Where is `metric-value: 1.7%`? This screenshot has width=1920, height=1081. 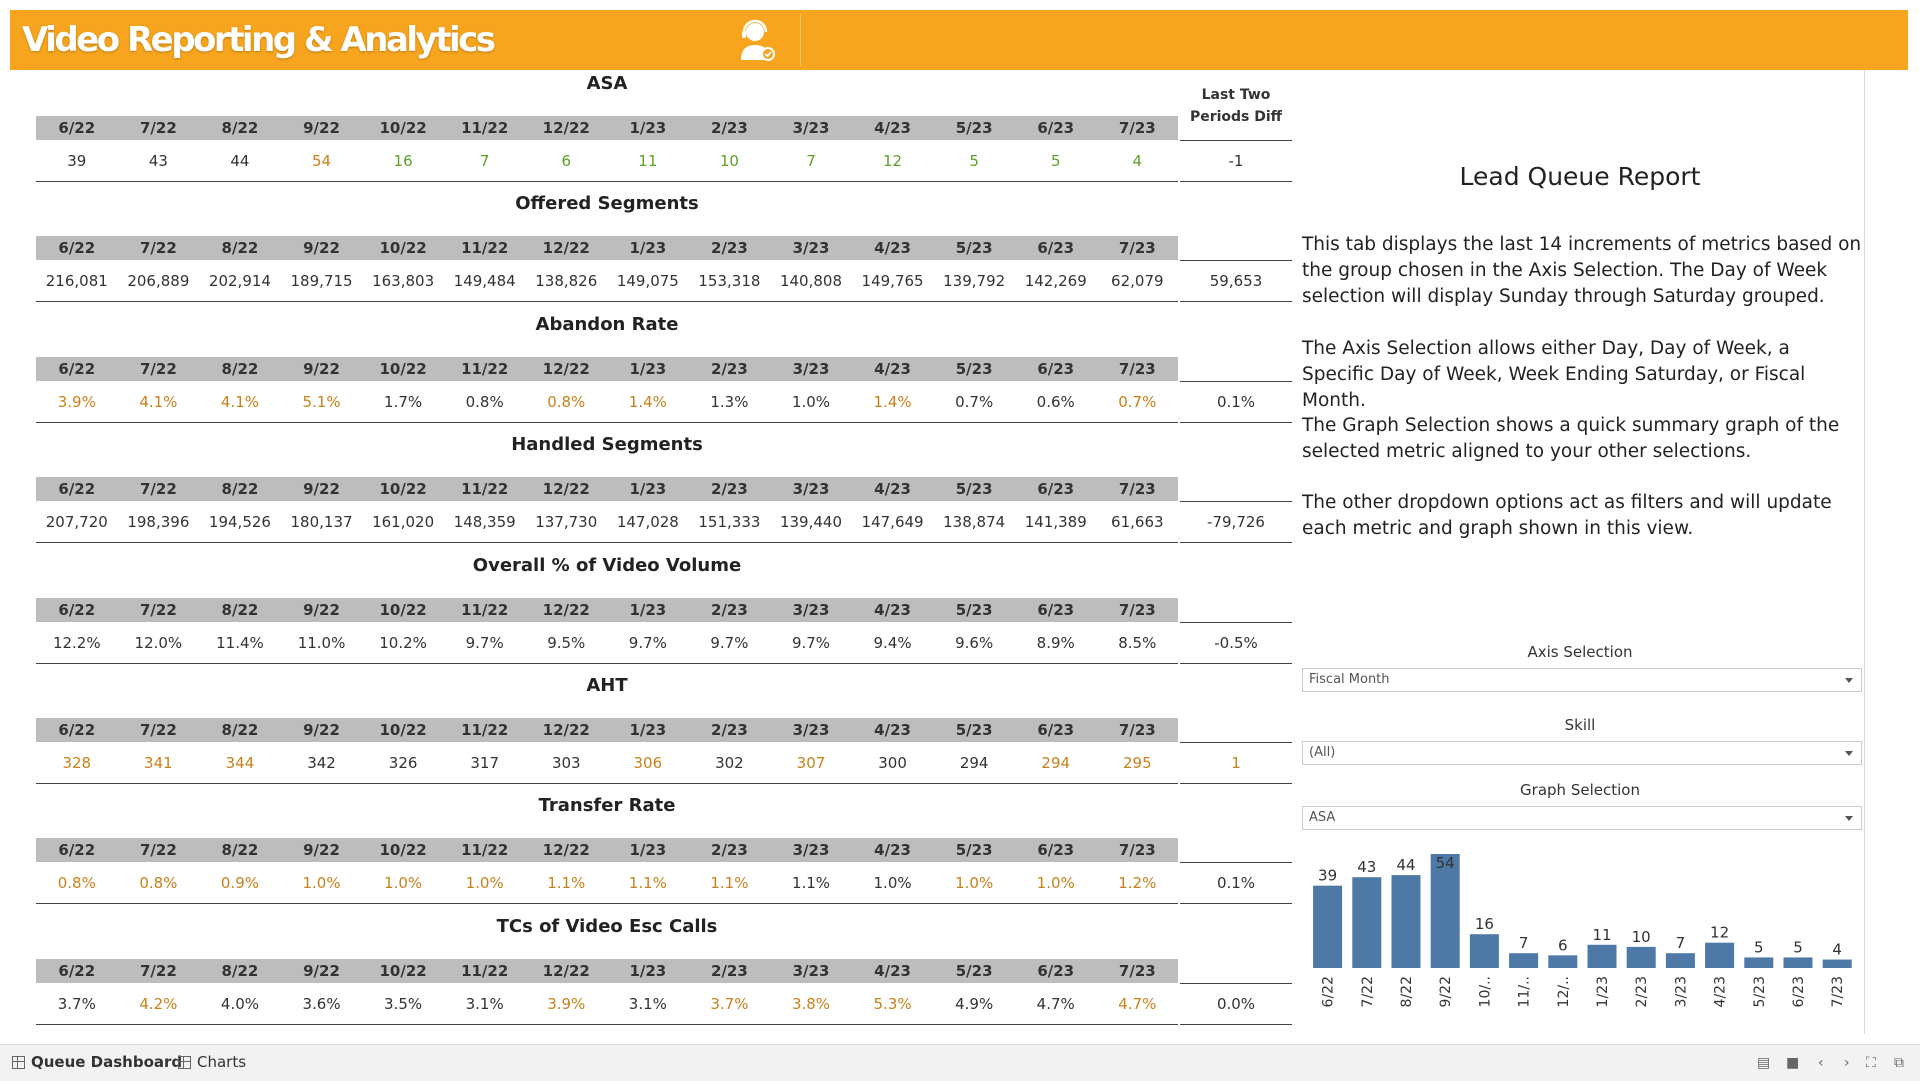
metric-value: 1.7% is located at coordinates (403, 401).